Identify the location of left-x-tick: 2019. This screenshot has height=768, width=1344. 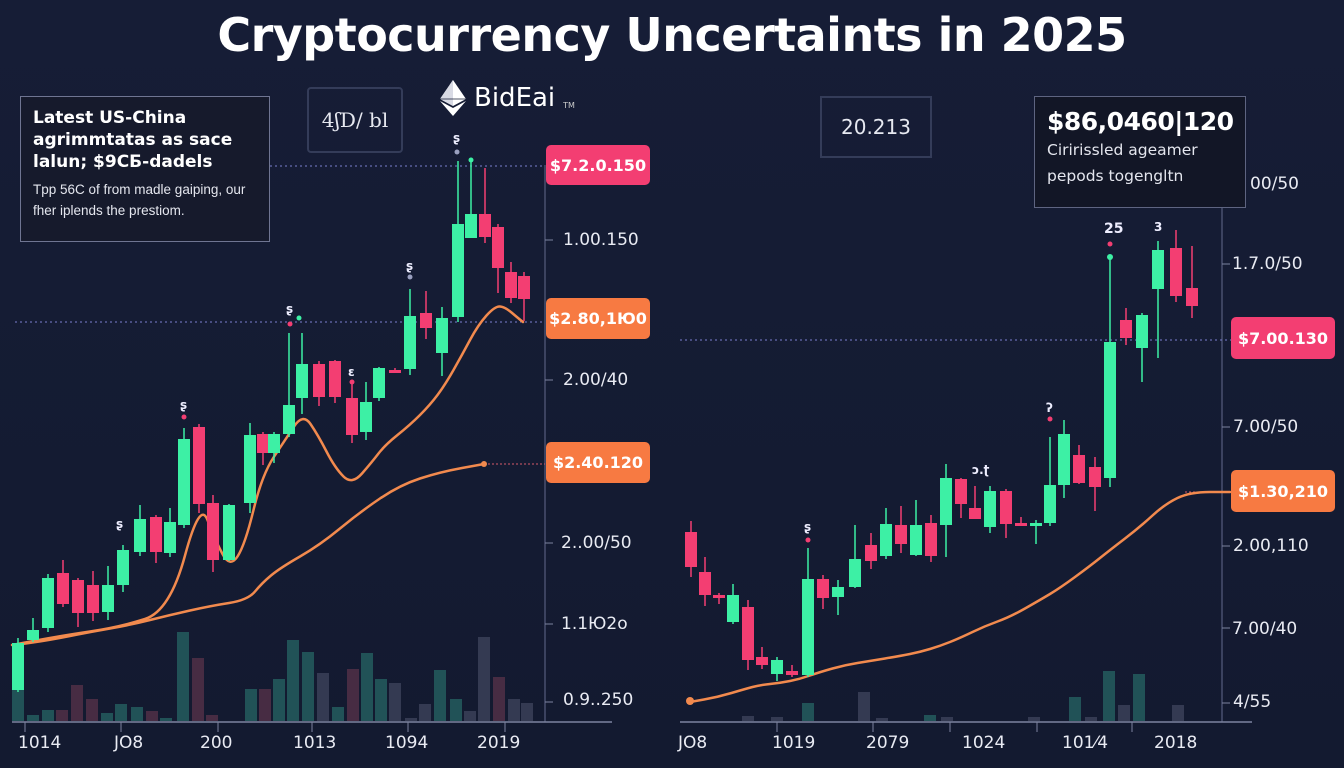
(499, 743).